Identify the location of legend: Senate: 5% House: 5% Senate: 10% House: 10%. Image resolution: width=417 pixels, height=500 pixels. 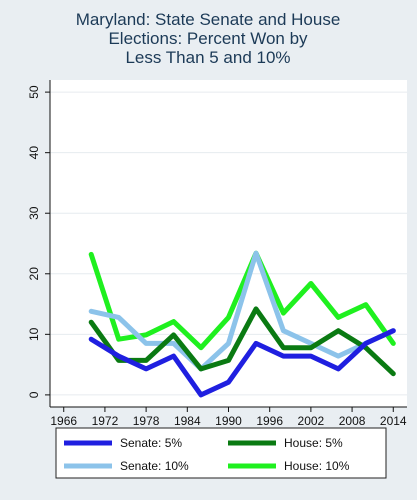
(221, 453).